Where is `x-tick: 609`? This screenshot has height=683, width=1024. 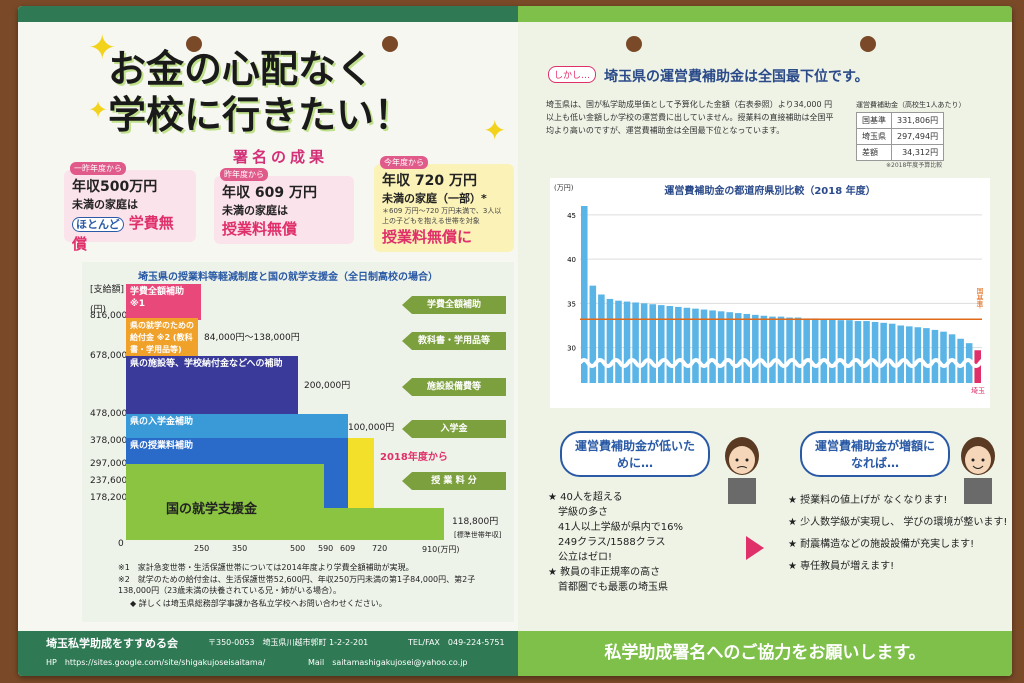
x-tick: 609 is located at coordinates (348, 548).